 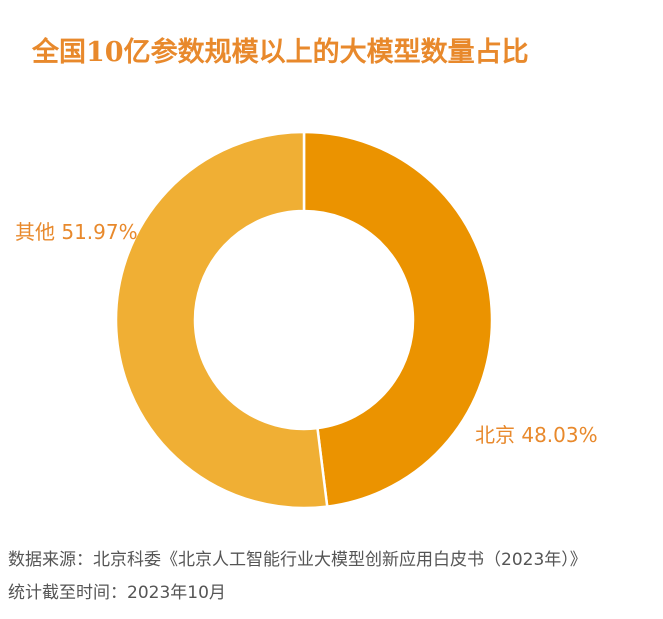 What do you see at coordinates (76, 232) in the screenshot?
I see `slice-label-other: 其他 51.97%` at bounding box center [76, 232].